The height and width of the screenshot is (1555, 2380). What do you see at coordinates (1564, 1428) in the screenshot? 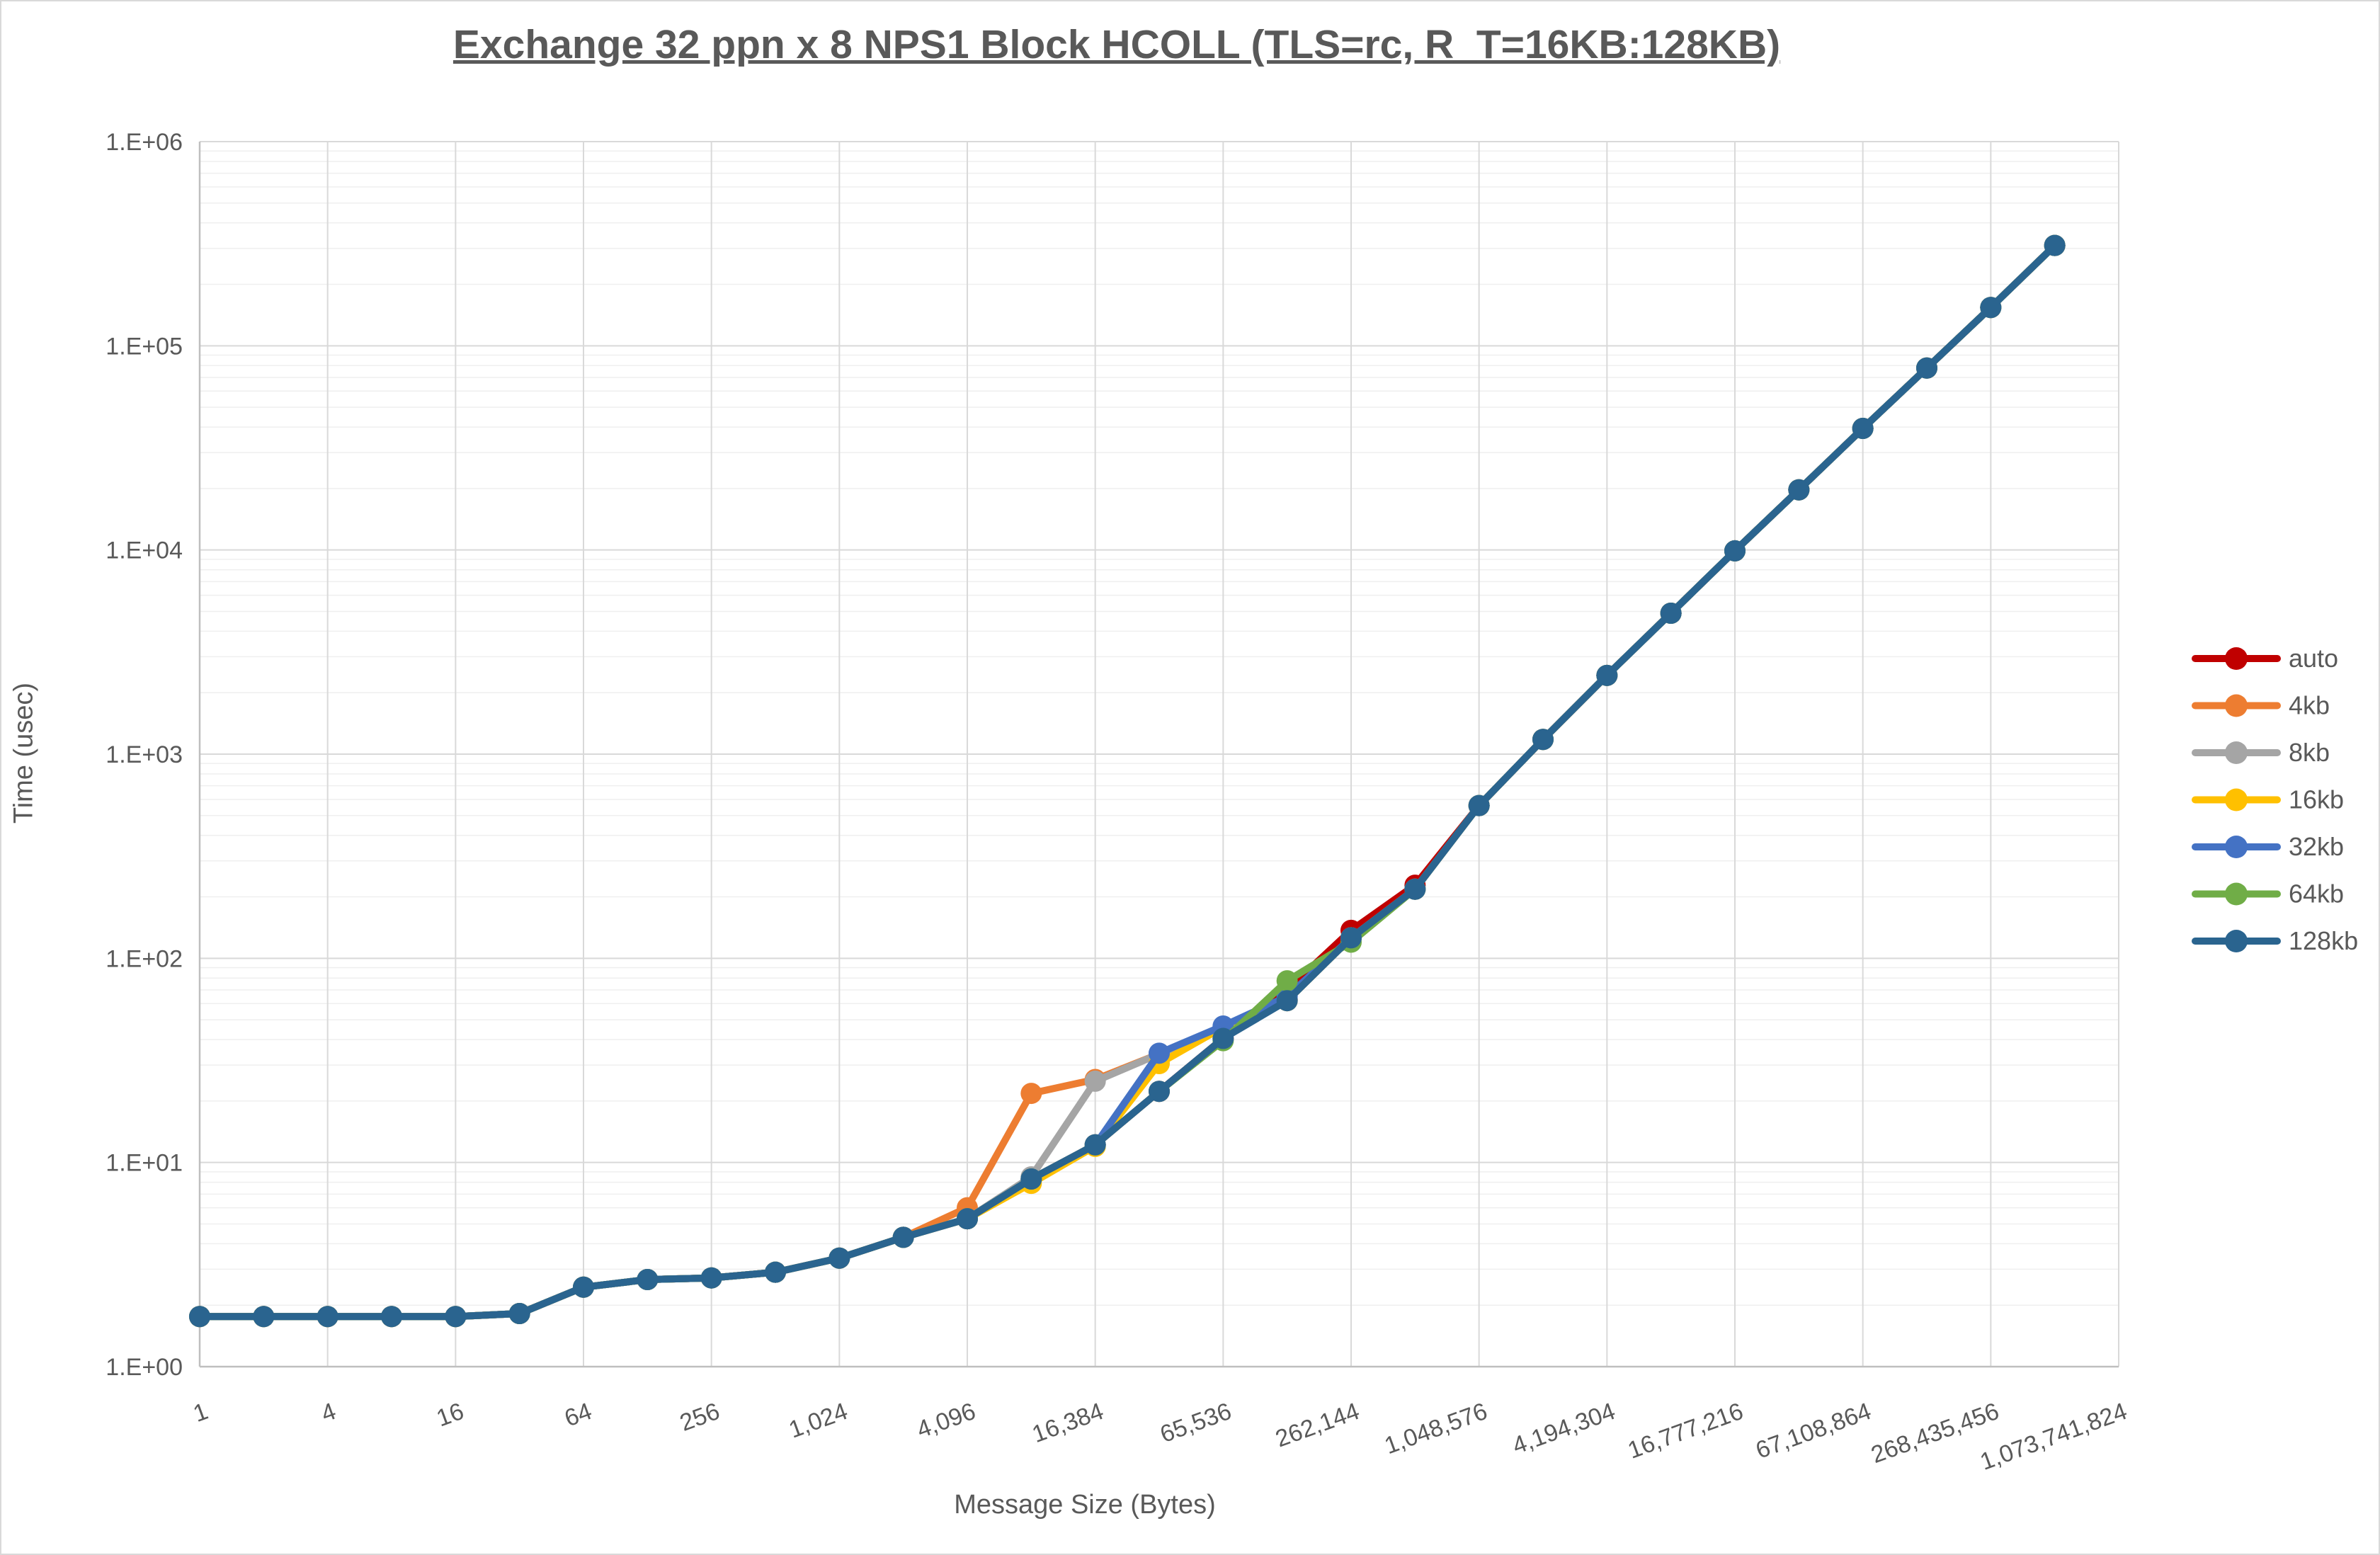
I see `x-axis-tick-label: 4,194,304` at bounding box center [1564, 1428].